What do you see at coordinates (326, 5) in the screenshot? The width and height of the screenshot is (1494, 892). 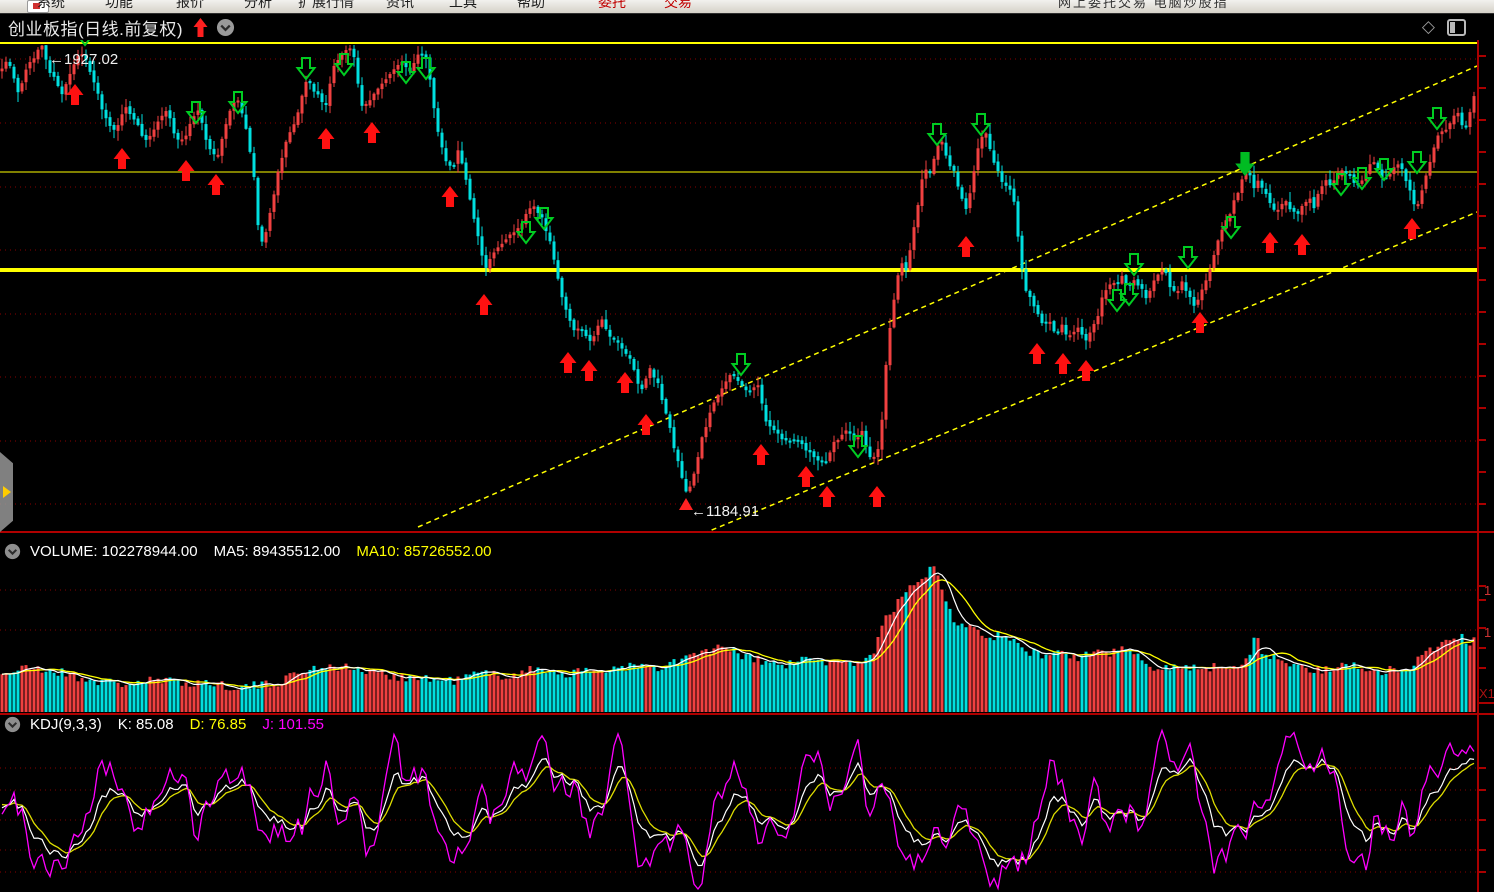 I see `menu-item-ext-quote: 扩展行情` at bounding box center [326, 5].